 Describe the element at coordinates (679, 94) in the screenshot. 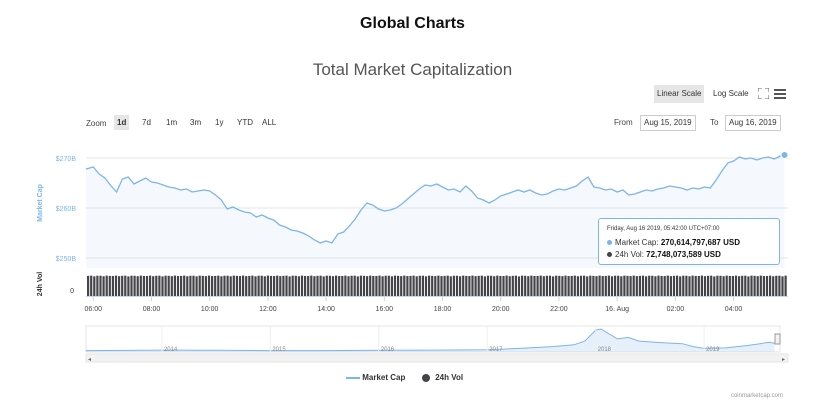

I see `linear-scale-button: Linear Scale` at that location.